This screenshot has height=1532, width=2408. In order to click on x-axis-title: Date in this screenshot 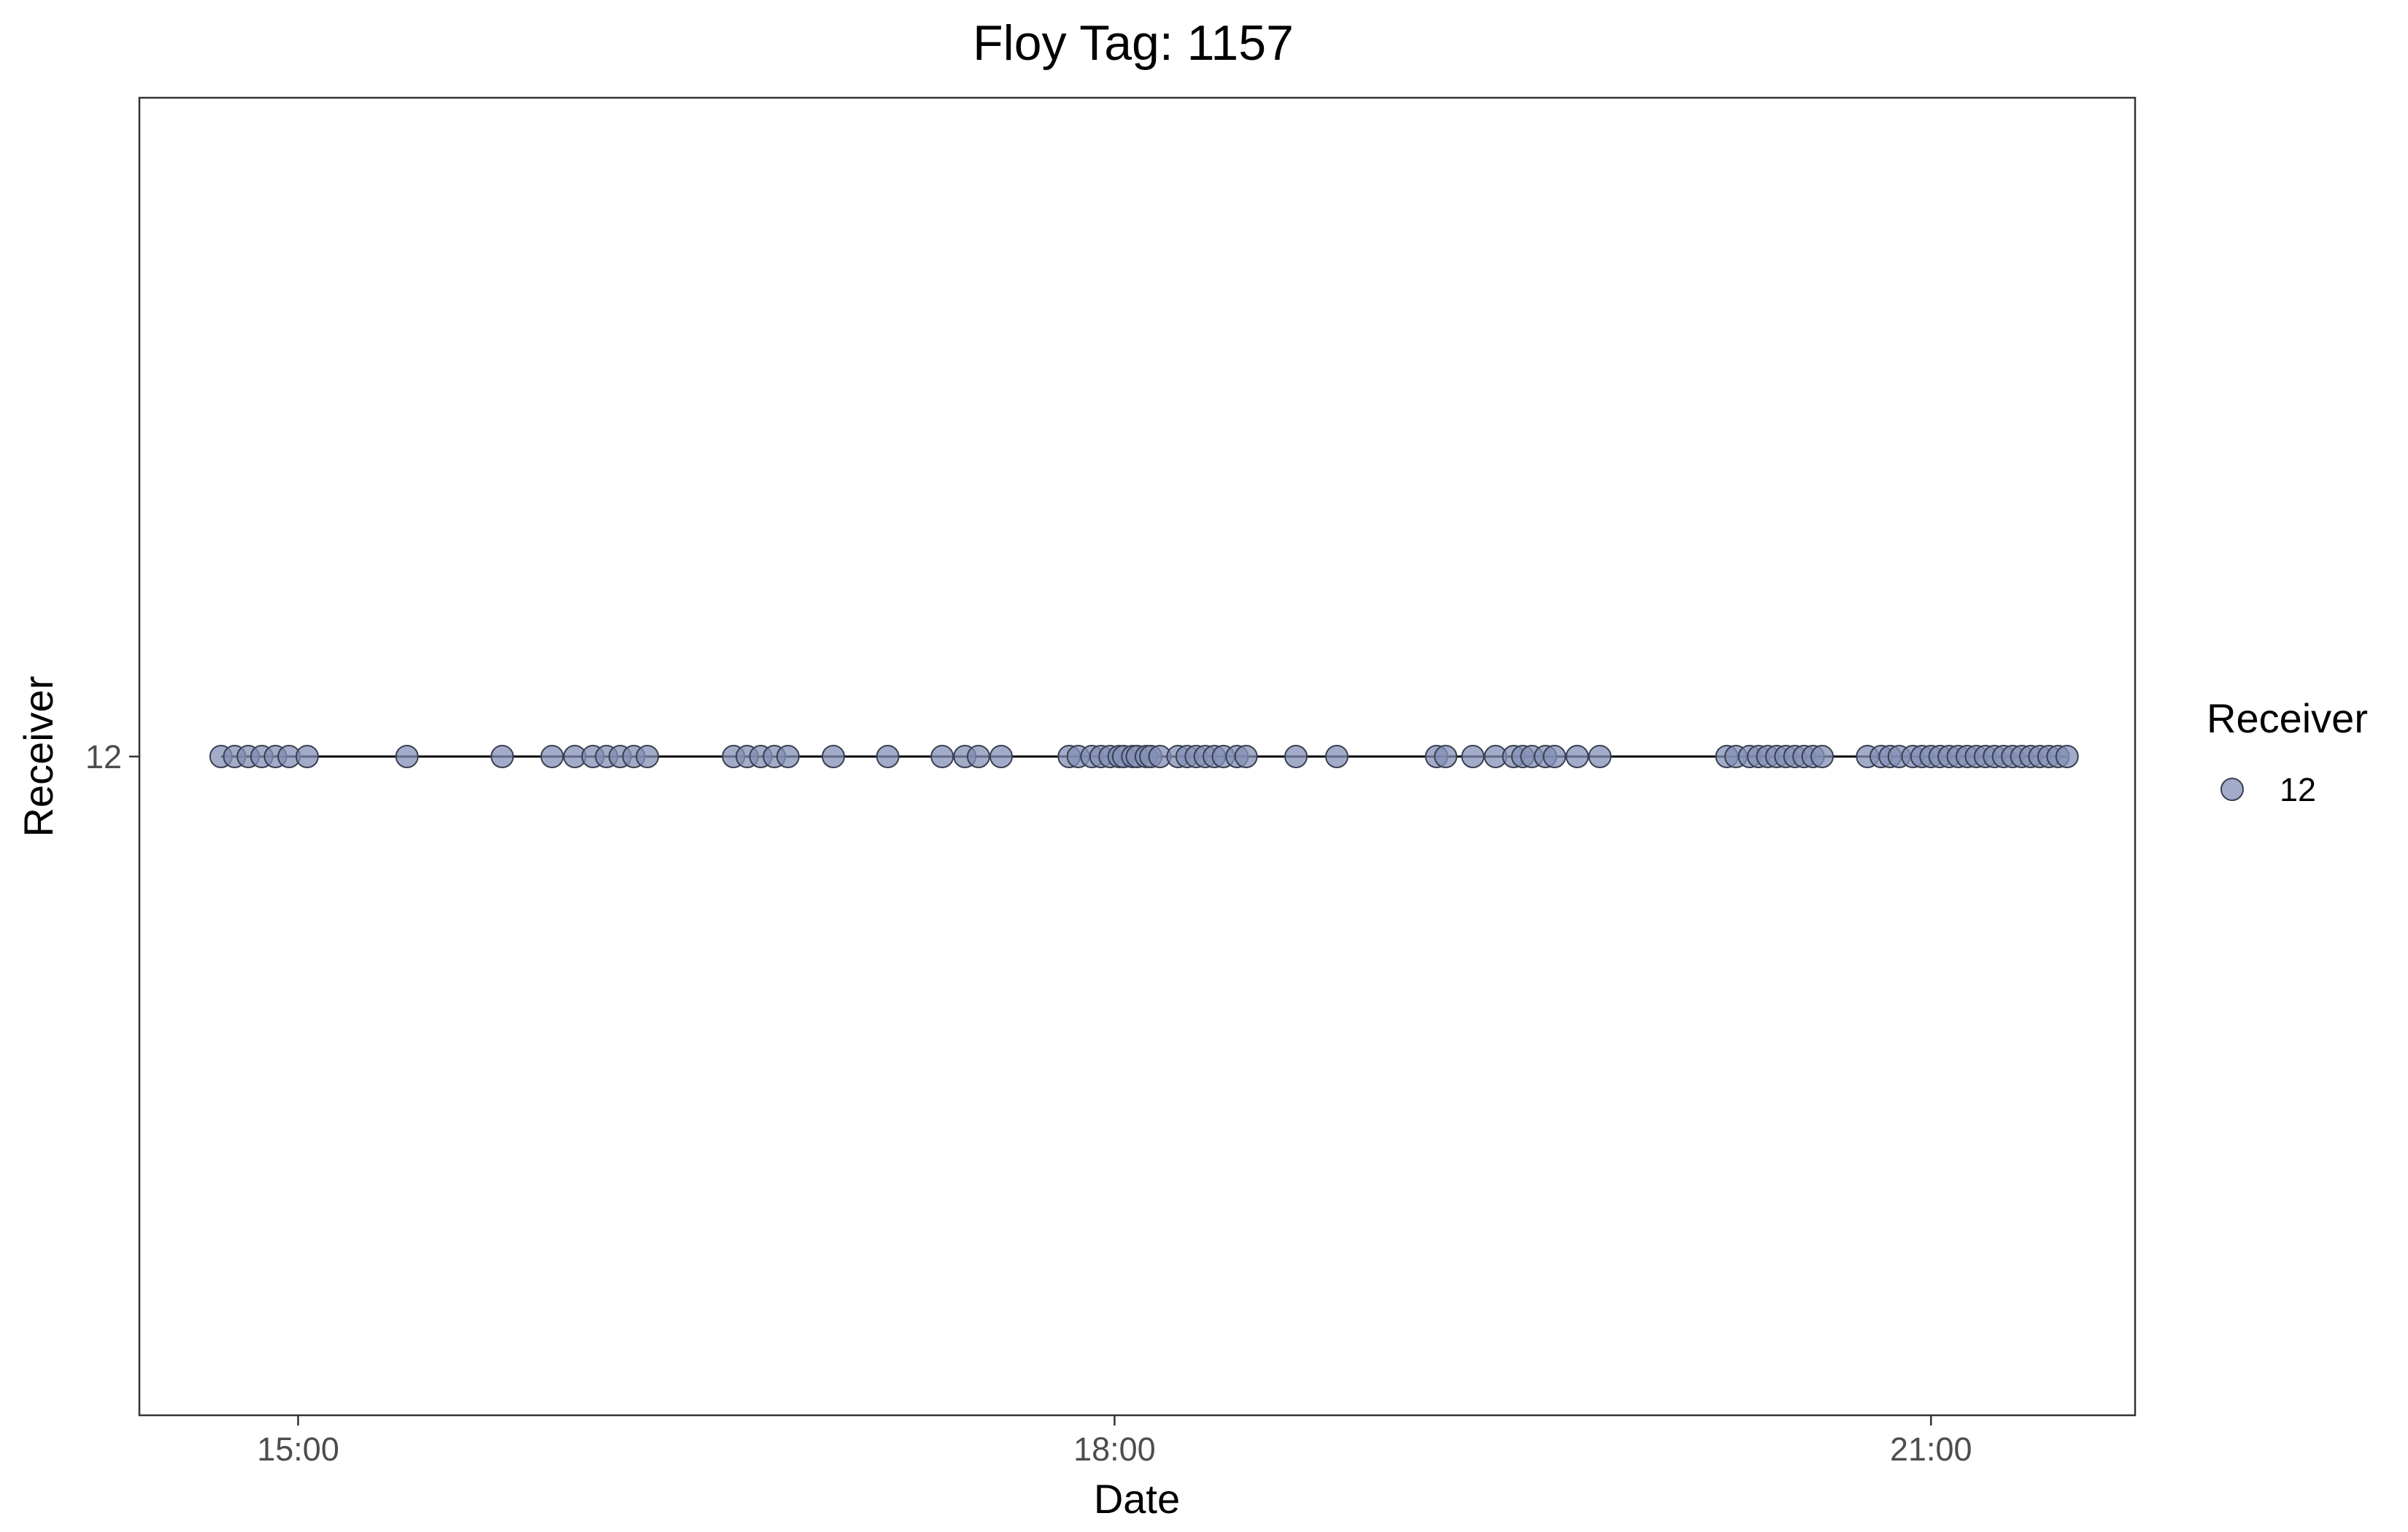, I will do `click(1137, 1499)`.